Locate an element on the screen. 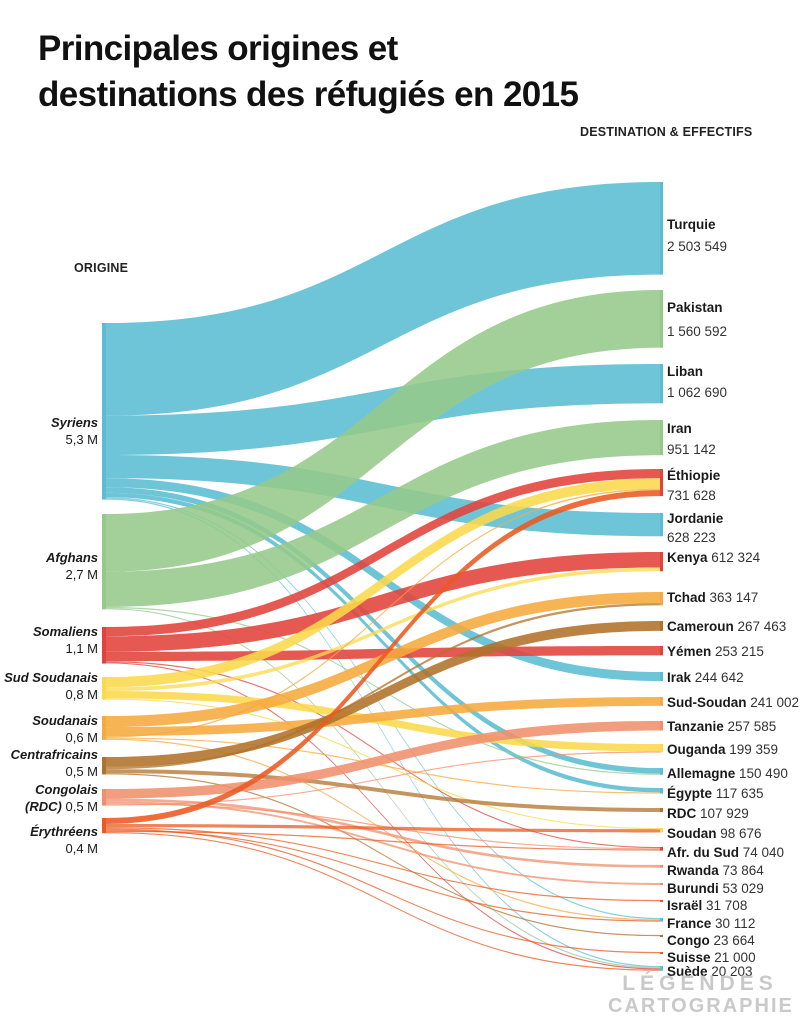  dest-value-iran: 951 142 is located at coordinates (691, 449).